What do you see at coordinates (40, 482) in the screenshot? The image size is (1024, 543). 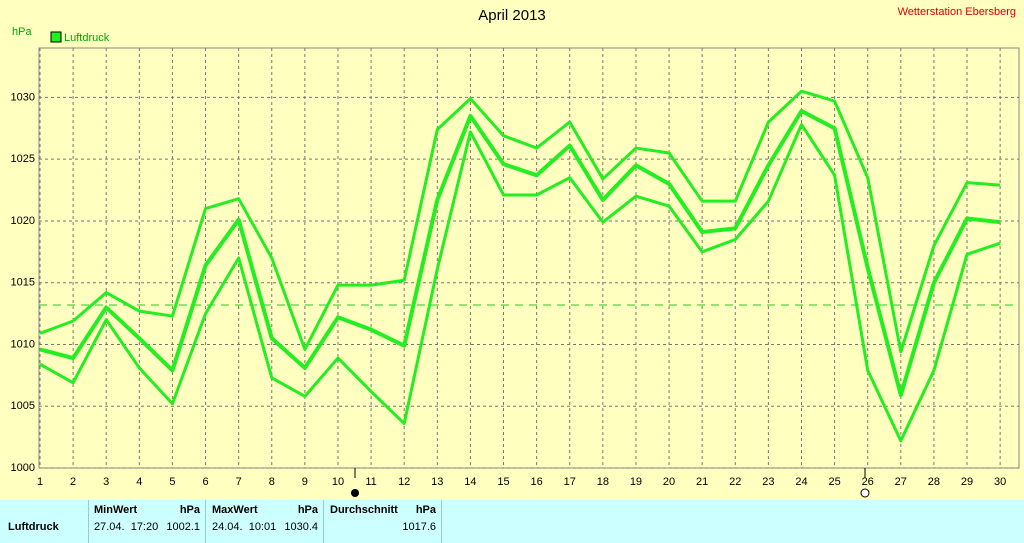 I see `x-tick-label: 1` at bounding box center [40, 482].